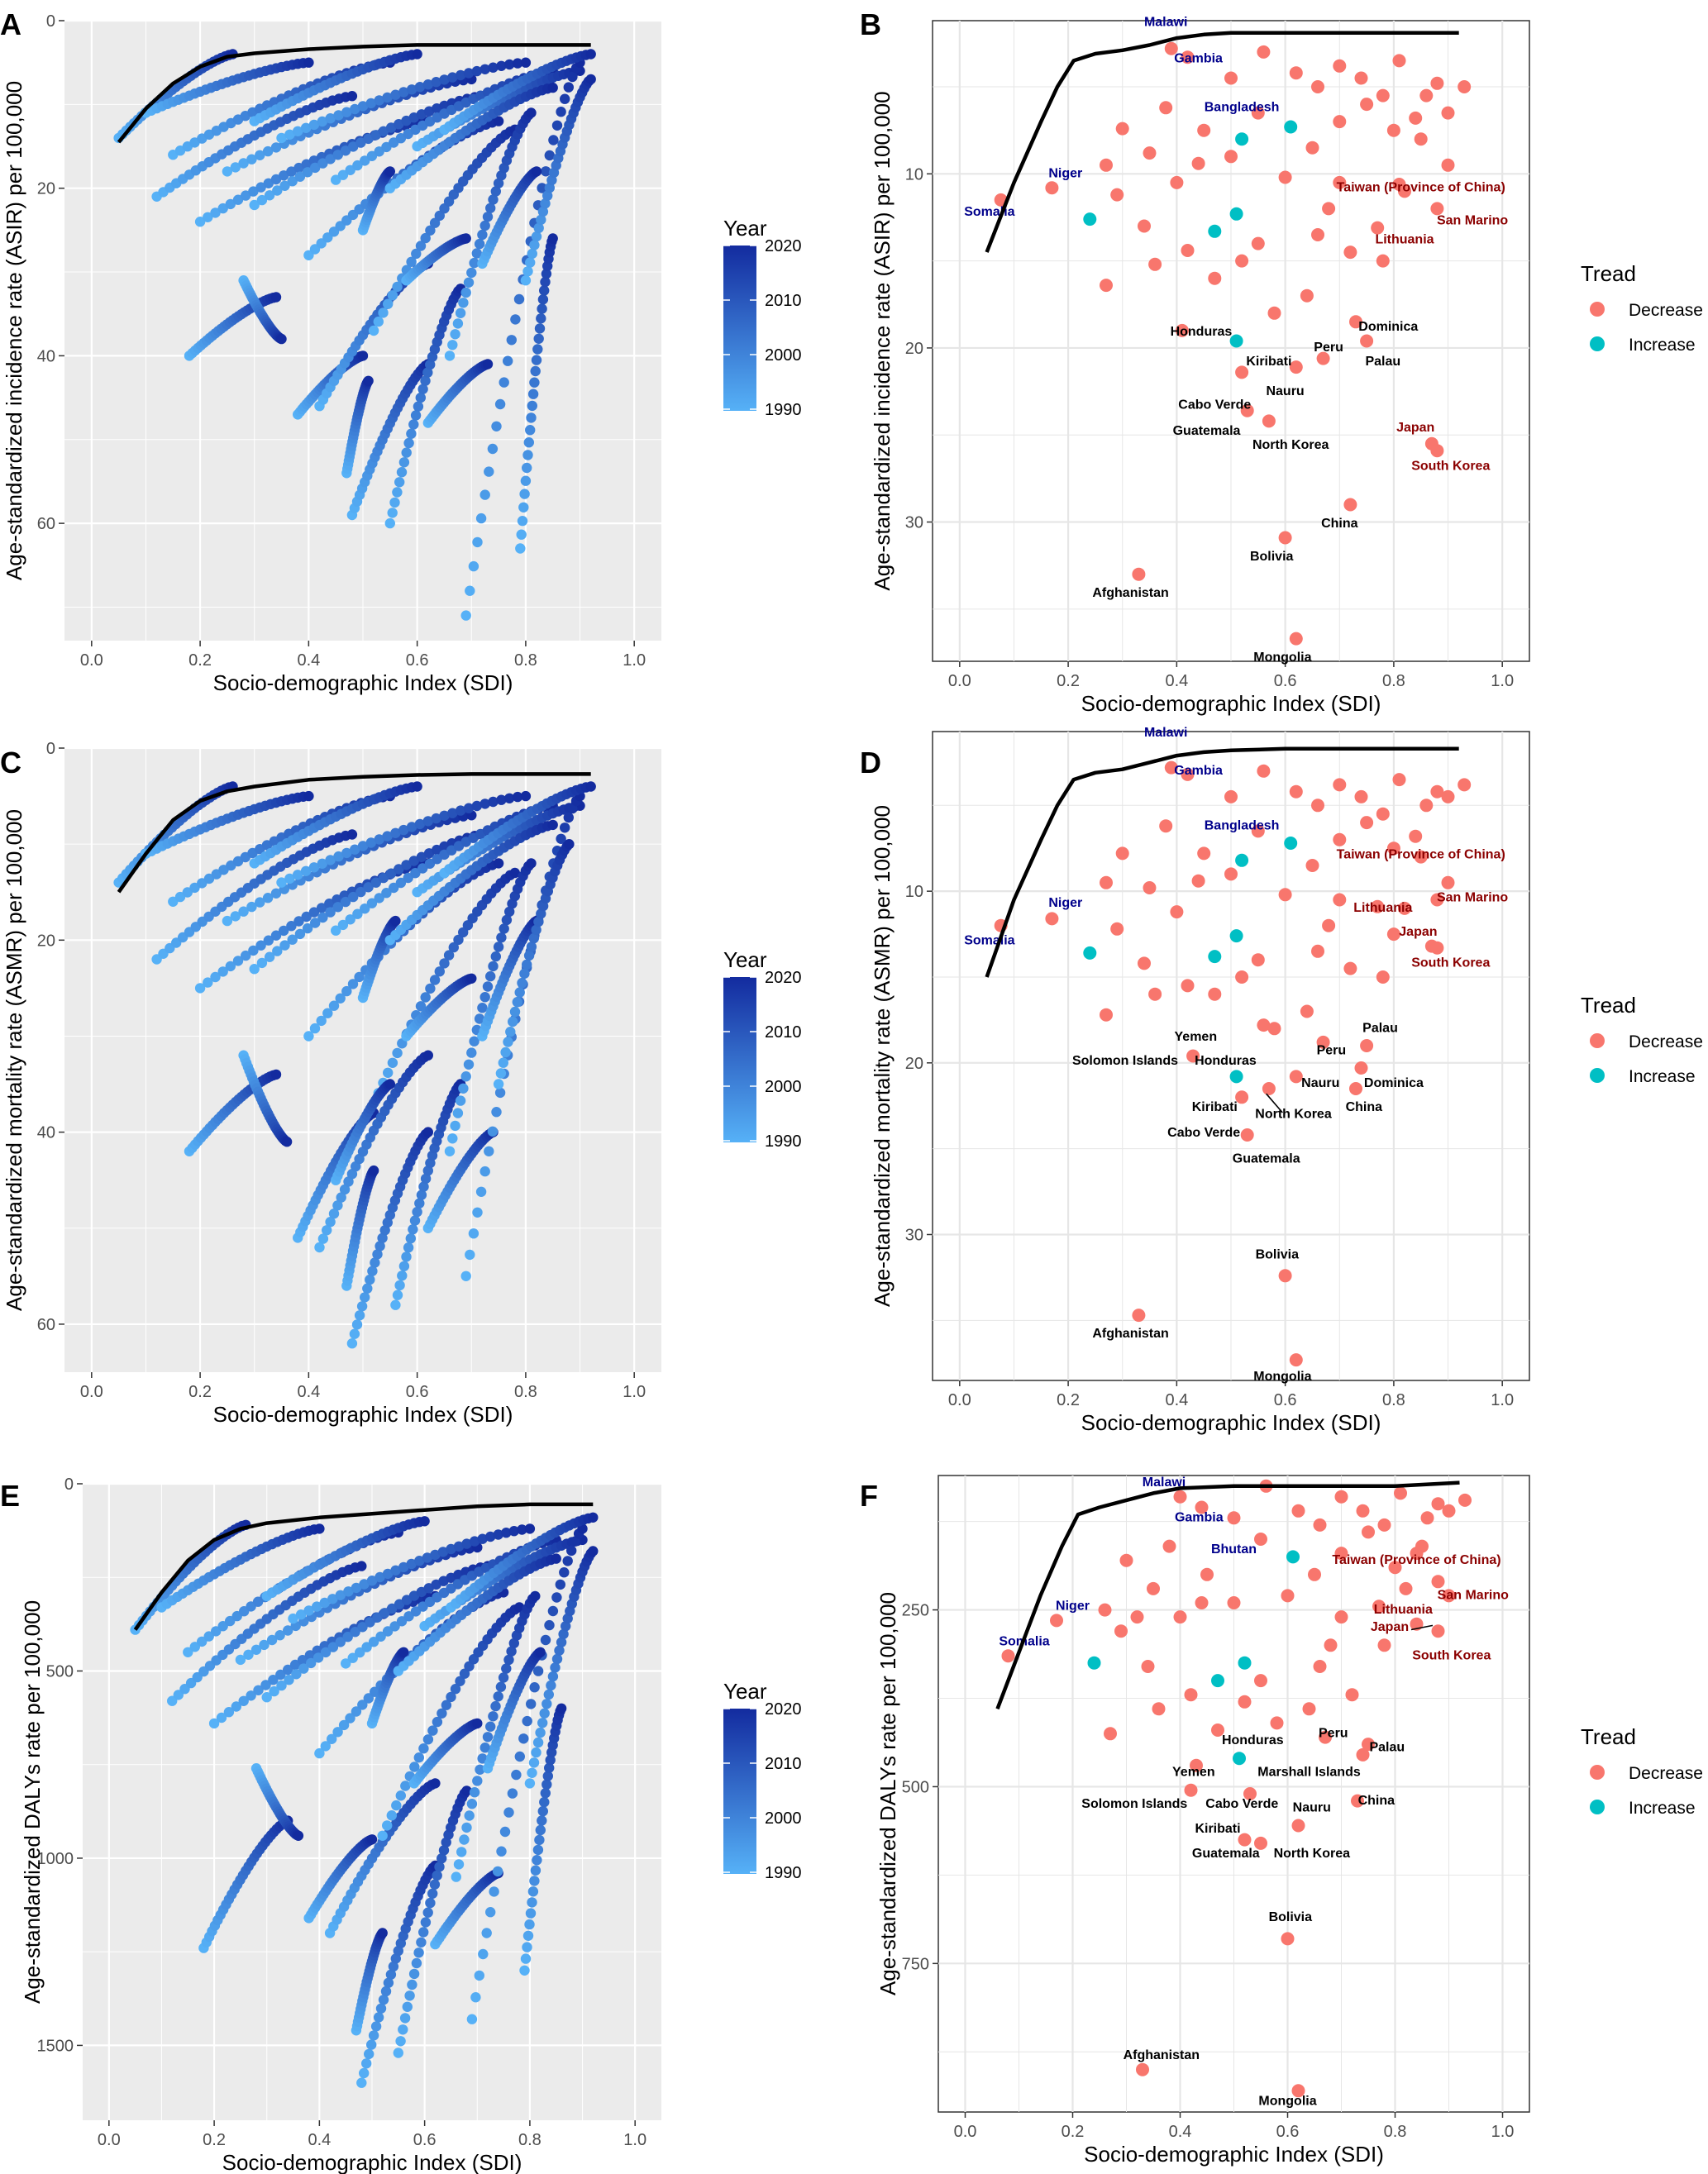  Describe the element at coordinates (1393, 1400) in the screenshot. I see `x-tick-label: 0.8` at that location.